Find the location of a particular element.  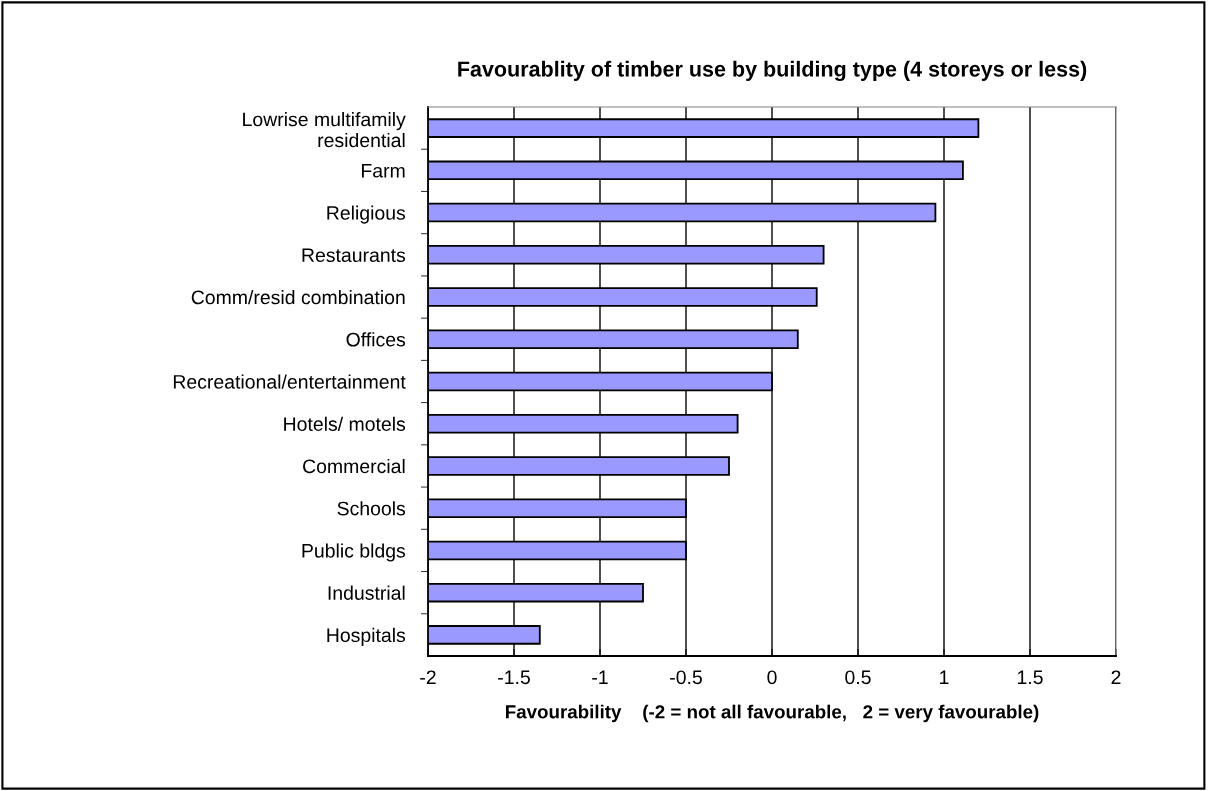

y-tick-label: Farm is located at coordinates (383, 171).